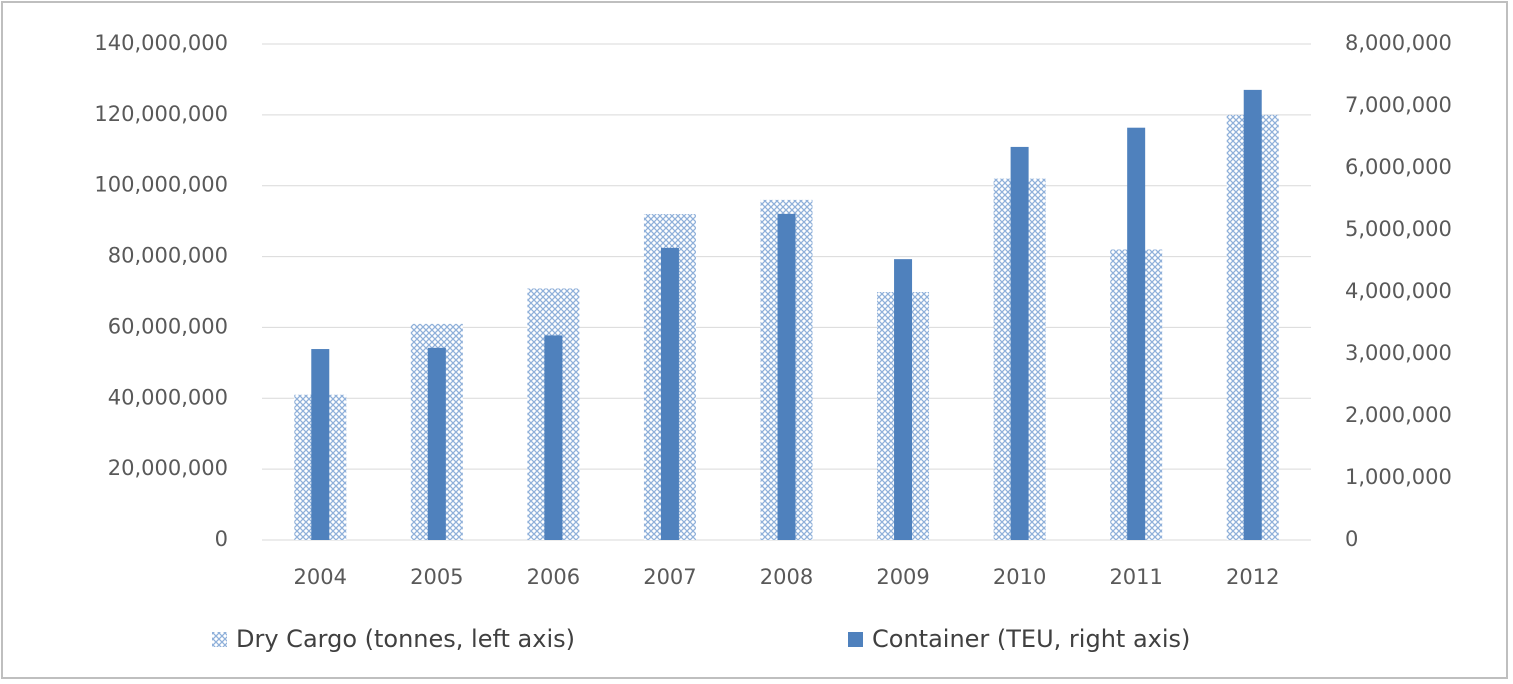 This screenshot has width=1513, height=684. I want to click on y-tick-label: 80,000,000, so click(168, 256).